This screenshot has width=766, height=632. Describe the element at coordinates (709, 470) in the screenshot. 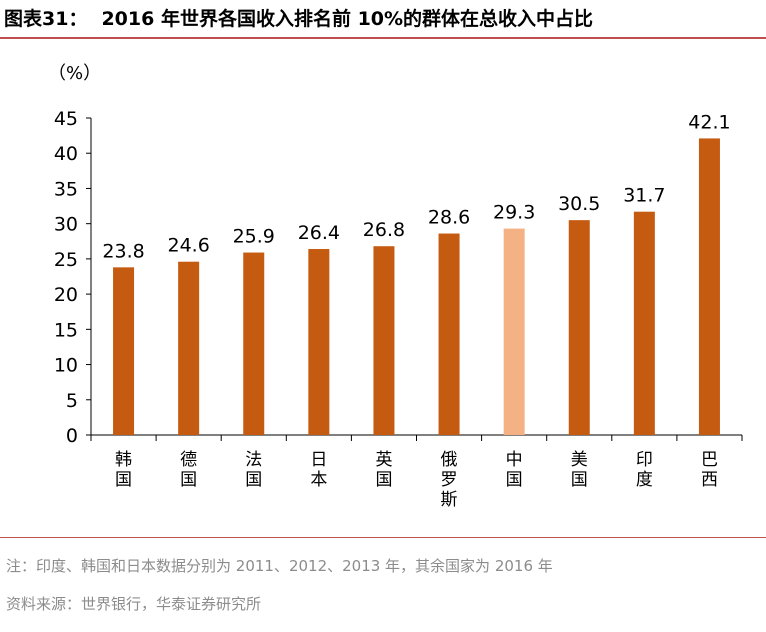

I see `category-label: 巴西` at that location.